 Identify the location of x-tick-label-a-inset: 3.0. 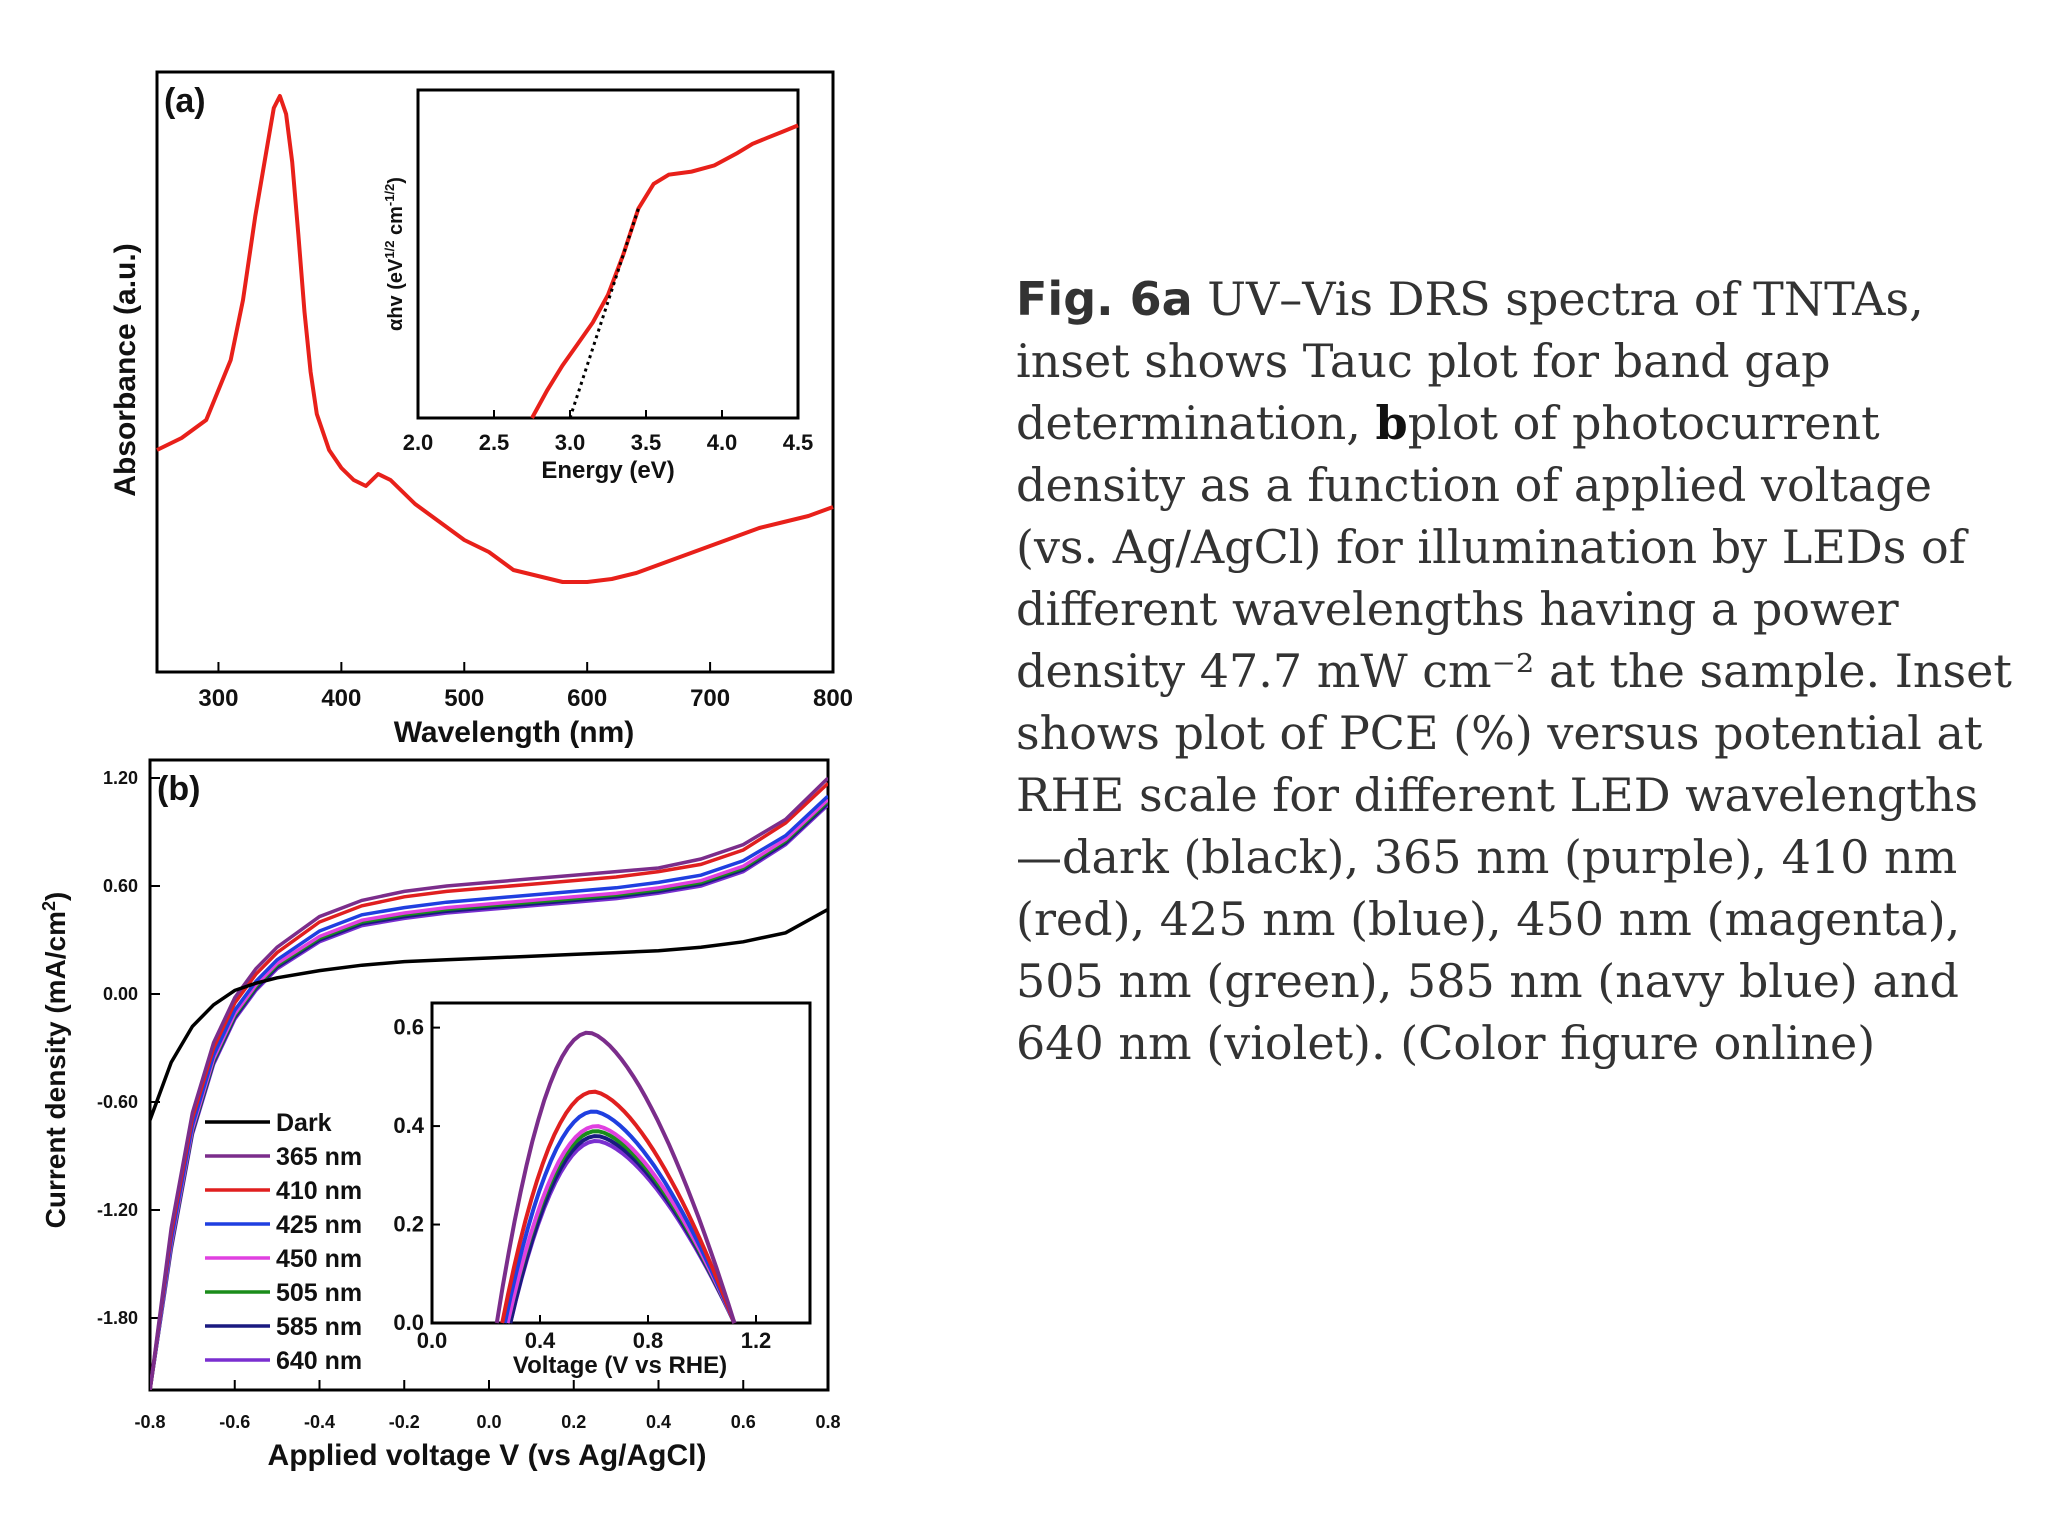
(570, 442).